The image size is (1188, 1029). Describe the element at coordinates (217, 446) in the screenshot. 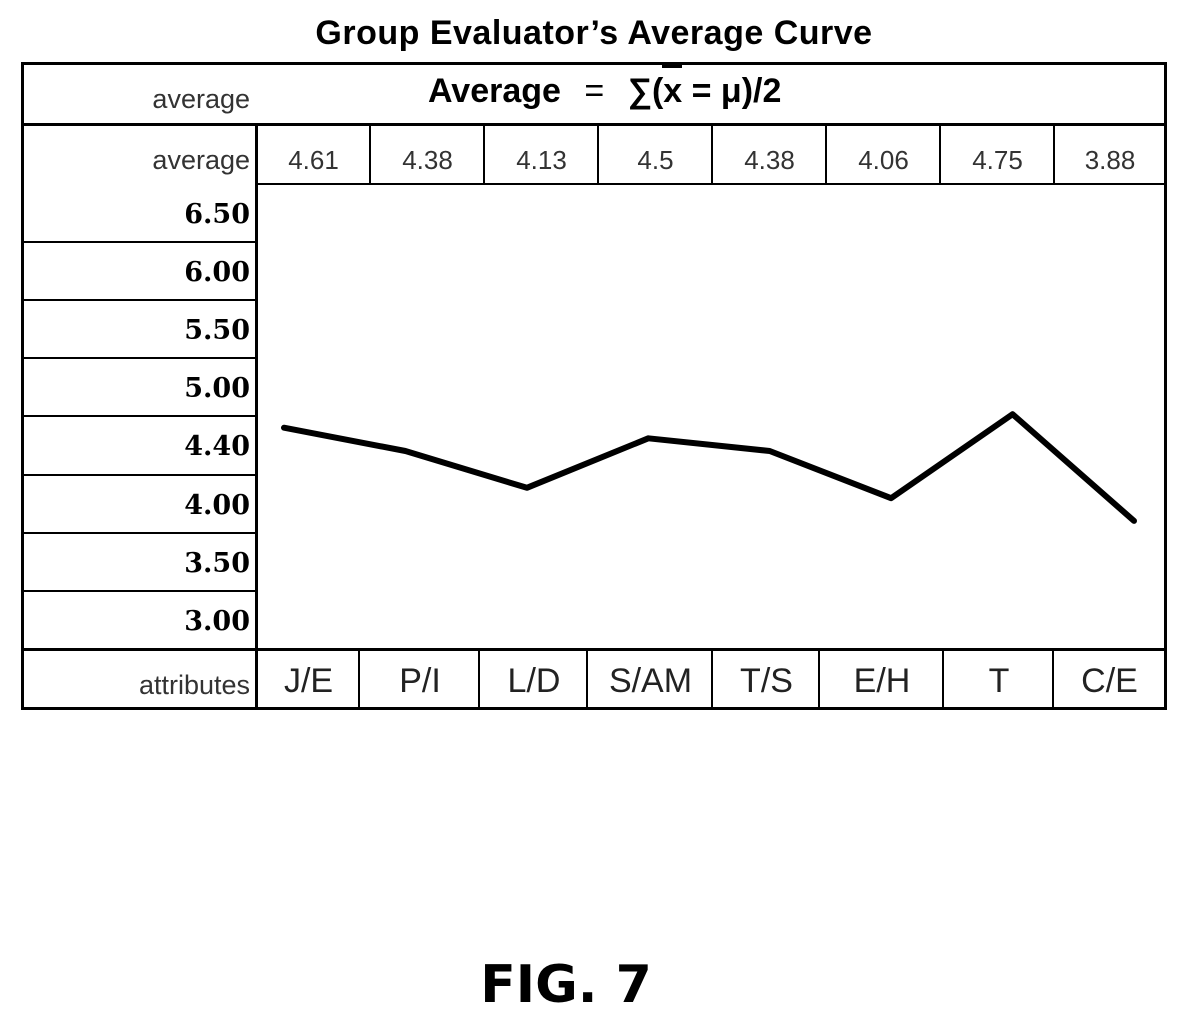

I see `y-tick-label: 4.40` at that location.